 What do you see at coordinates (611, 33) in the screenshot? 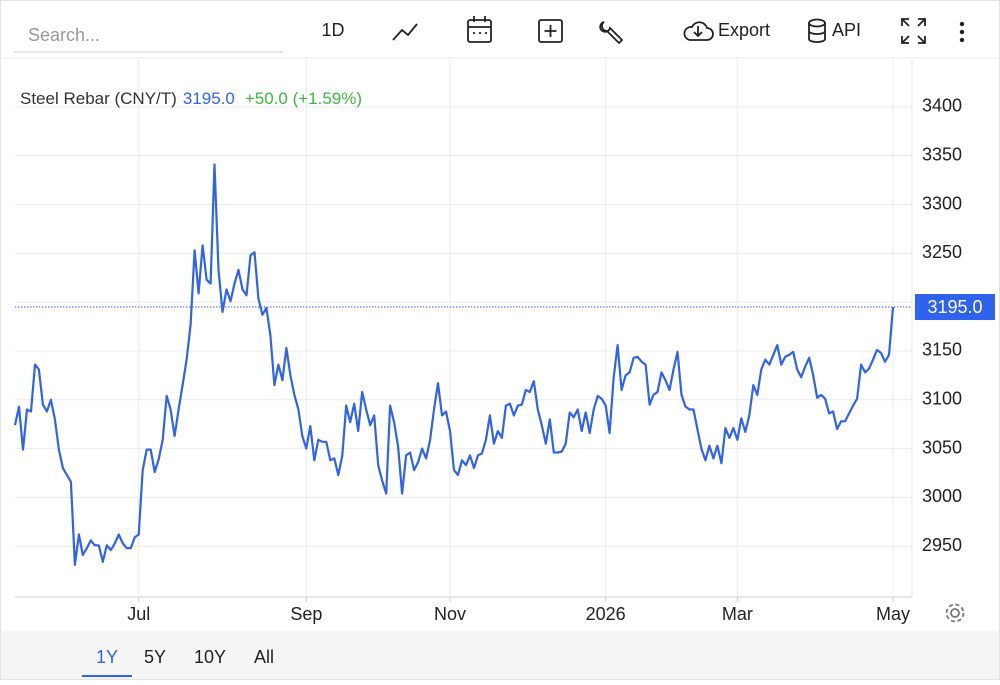
I see `tools-button` at bounding box center [611, 33].